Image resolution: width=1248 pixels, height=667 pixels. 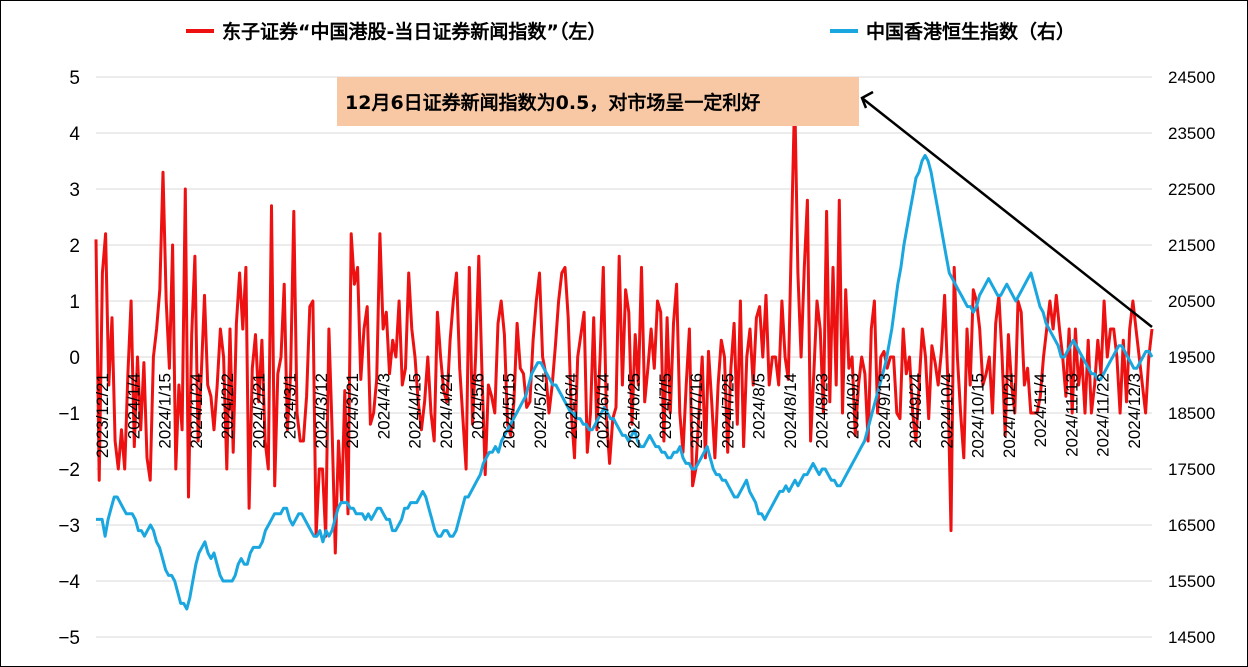 What do you see at coordinates (133, 406) in the screenshot?
I see `x-tick-label: 2024/1/4` at bounding box center [133, 406].